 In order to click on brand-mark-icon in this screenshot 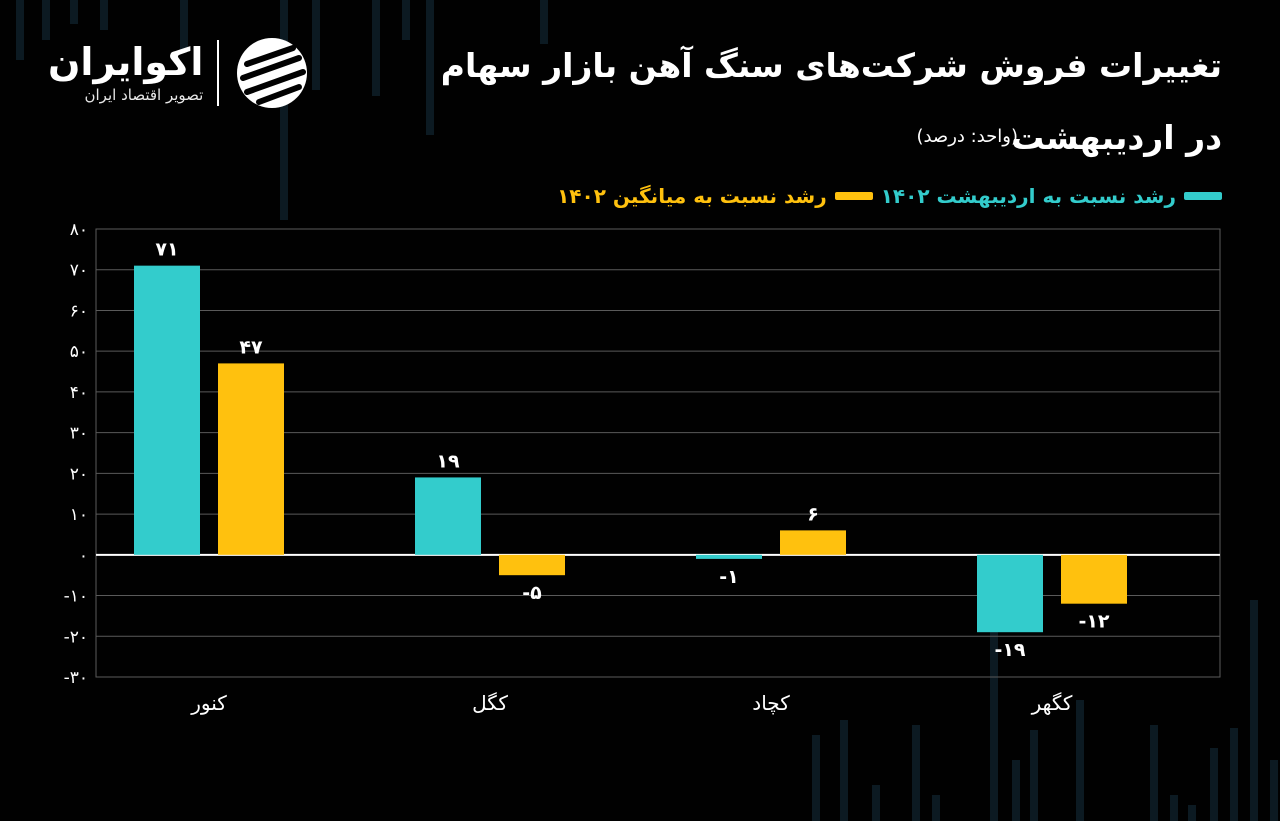, I will do `click(272, 73)`.